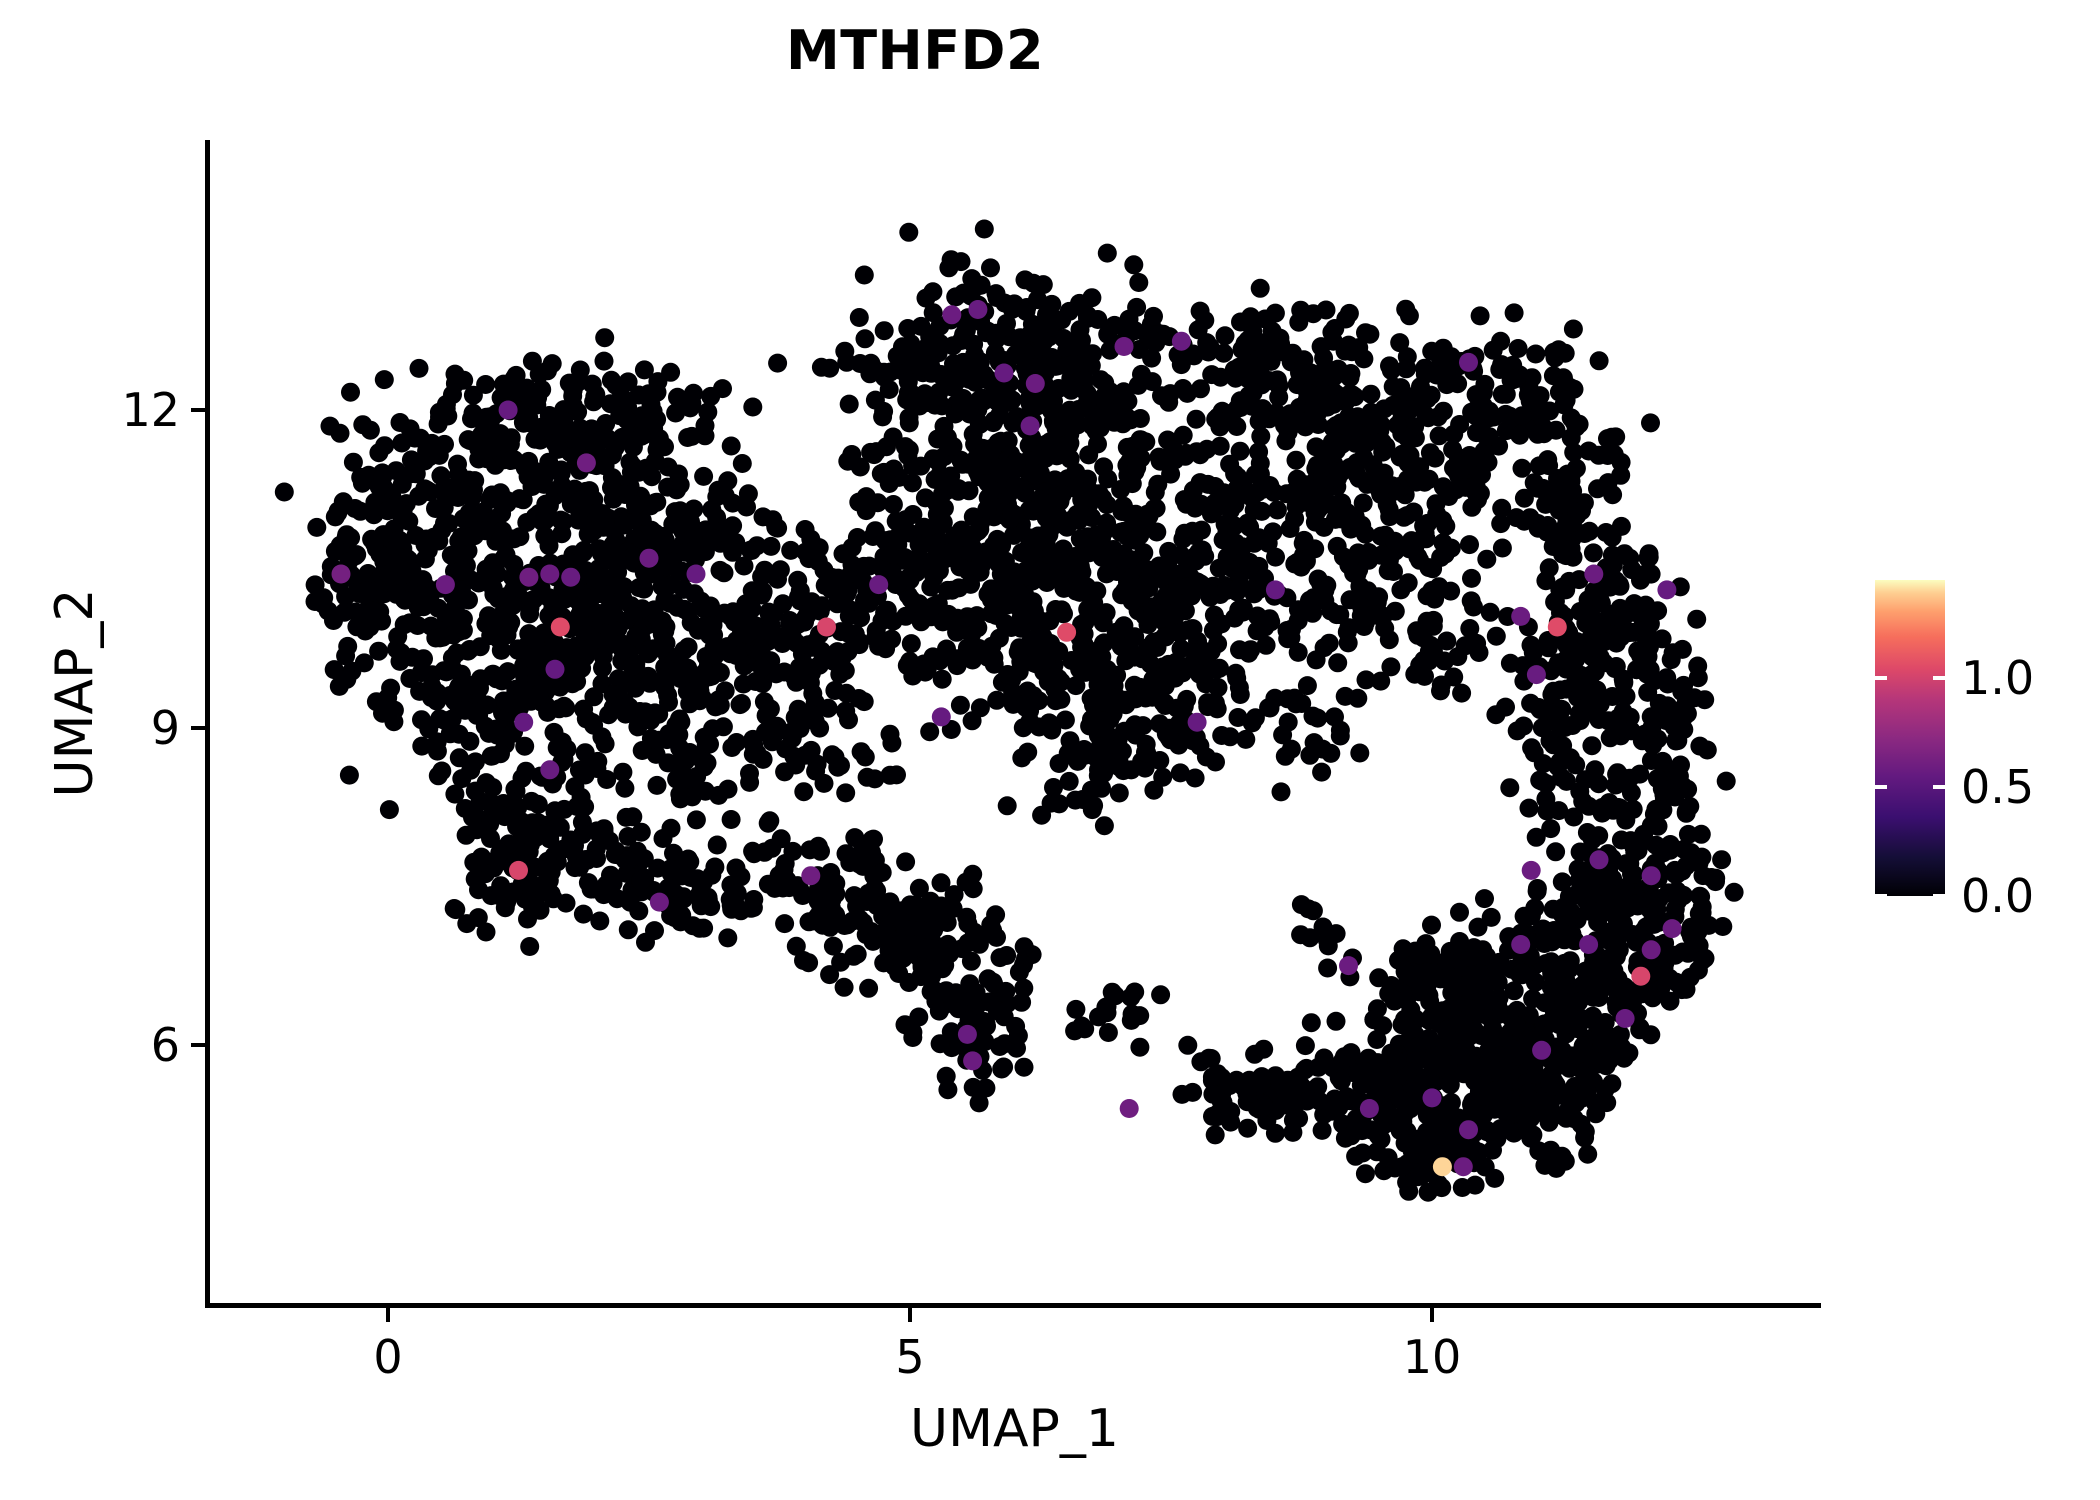 This screenshot has height=1500, width=2100. I want to click on y-axis-spine, so click(207, 724).